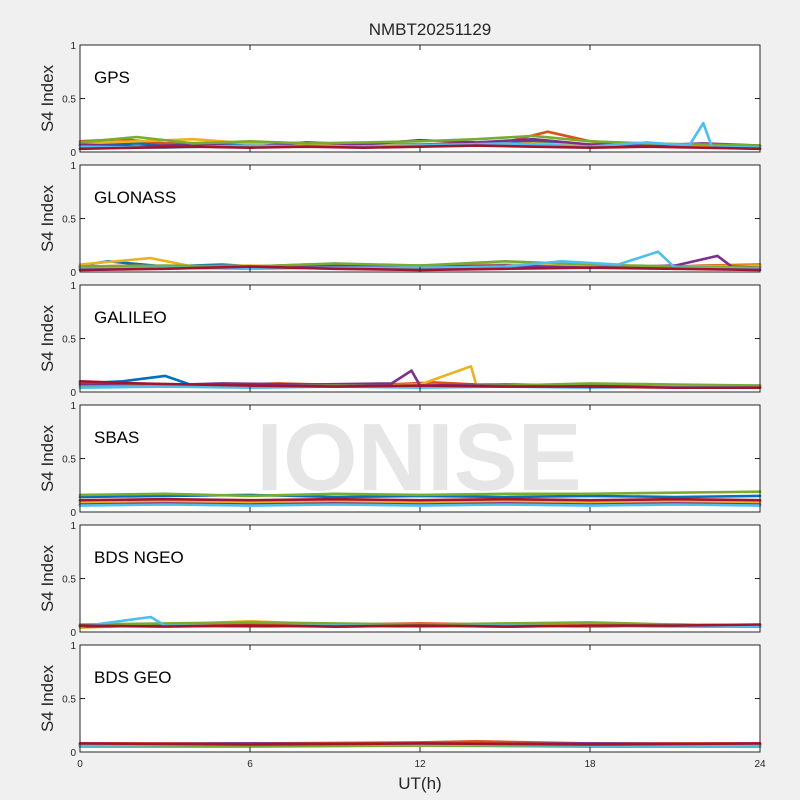  I want to click on panel-title: SBAS, so click(116, 437).